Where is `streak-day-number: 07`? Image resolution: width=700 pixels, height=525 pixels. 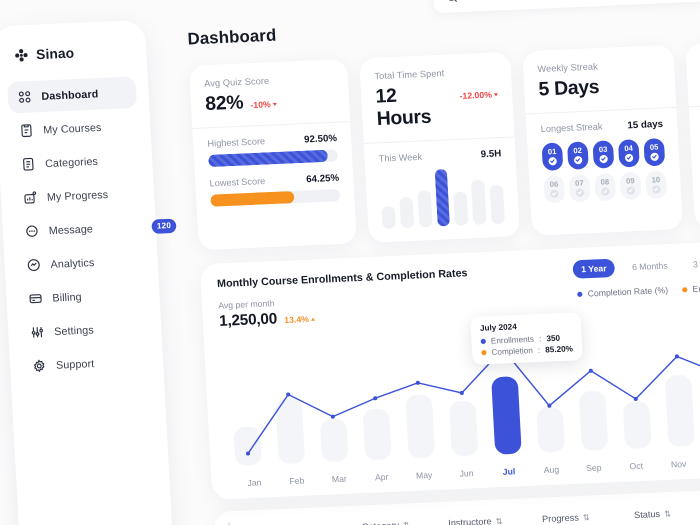
streak-day-number: 07 is located at coordinates (579, 183).